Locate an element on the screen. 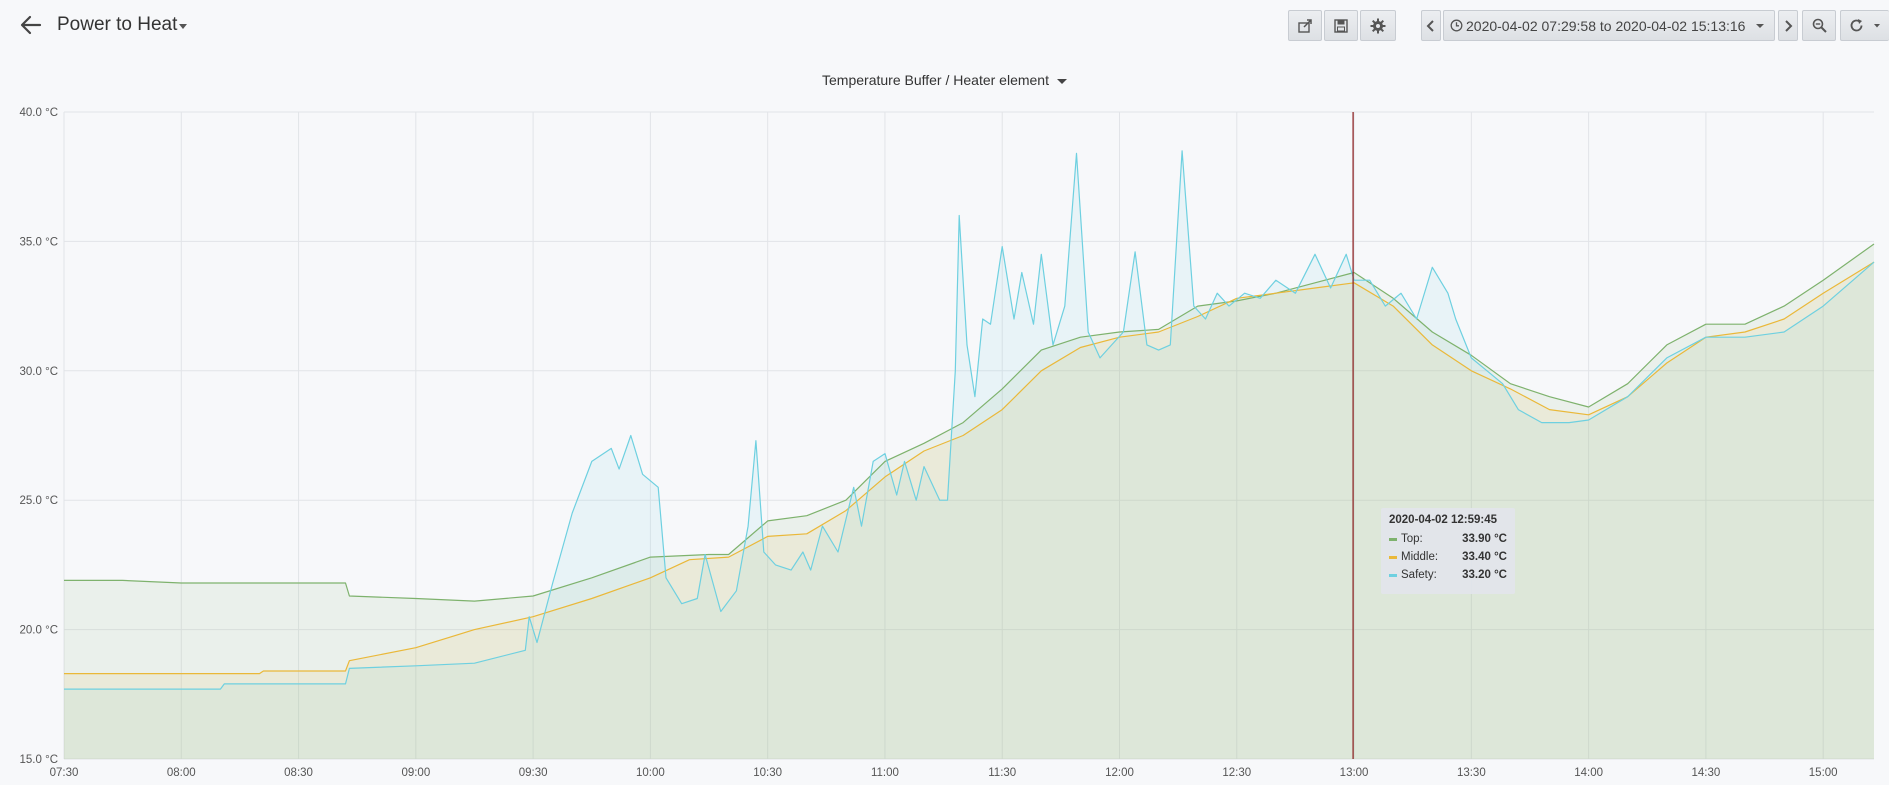 The height and width of the screenshot is (785, 1889). x-tick-label: 07:30 is located at coordinates (64, 773).